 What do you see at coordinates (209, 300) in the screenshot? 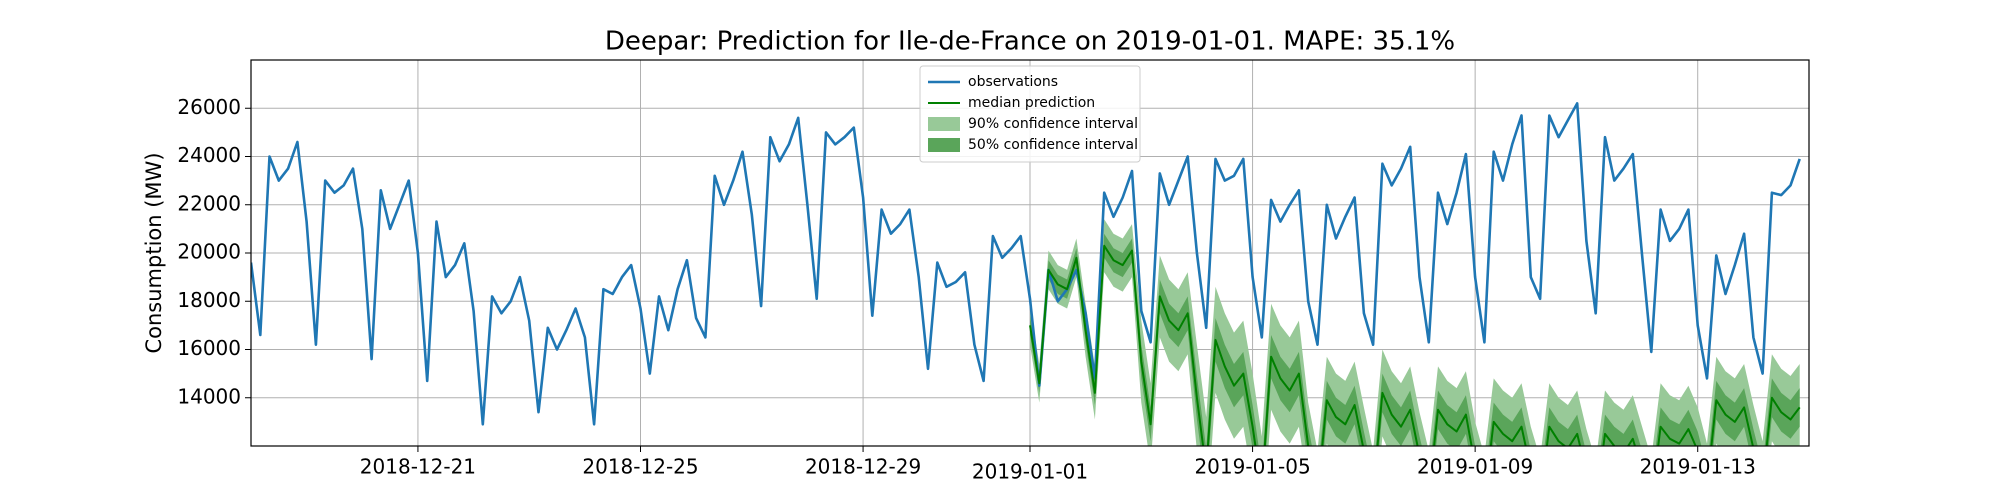
I see `y-tick-label: 18000` at bounding box center [209, 300].